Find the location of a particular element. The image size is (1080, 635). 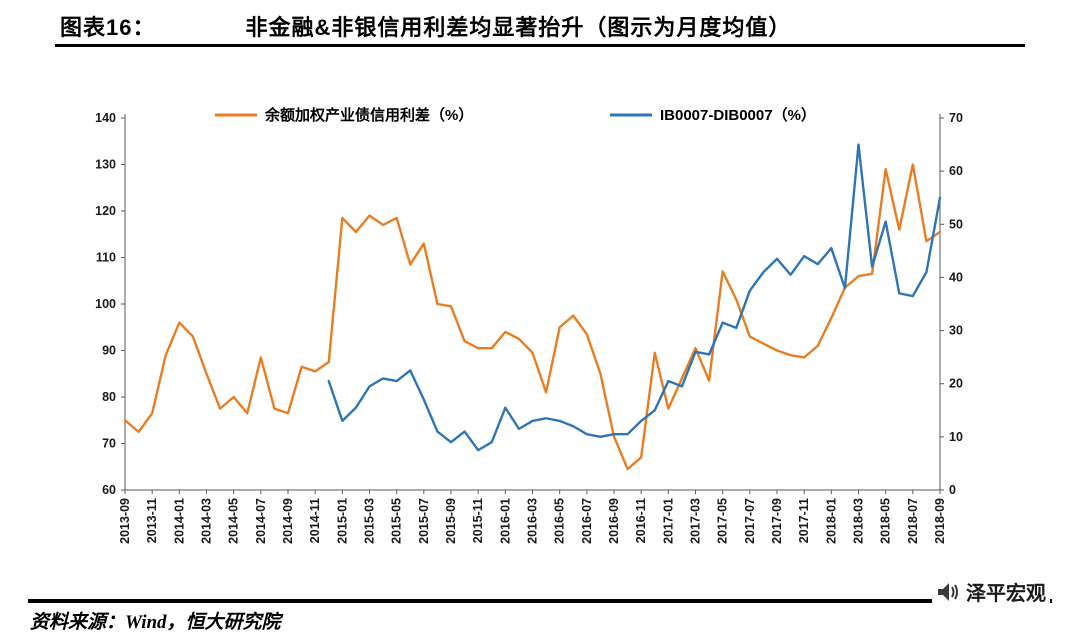

figure-number: 图表16： is located at coordinates (108, 27).